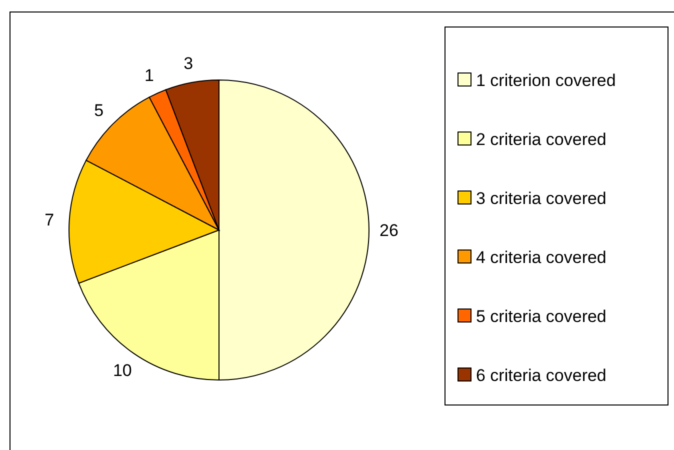  I want to click on legend-label: 5 criteria covered, so click(541, 316).